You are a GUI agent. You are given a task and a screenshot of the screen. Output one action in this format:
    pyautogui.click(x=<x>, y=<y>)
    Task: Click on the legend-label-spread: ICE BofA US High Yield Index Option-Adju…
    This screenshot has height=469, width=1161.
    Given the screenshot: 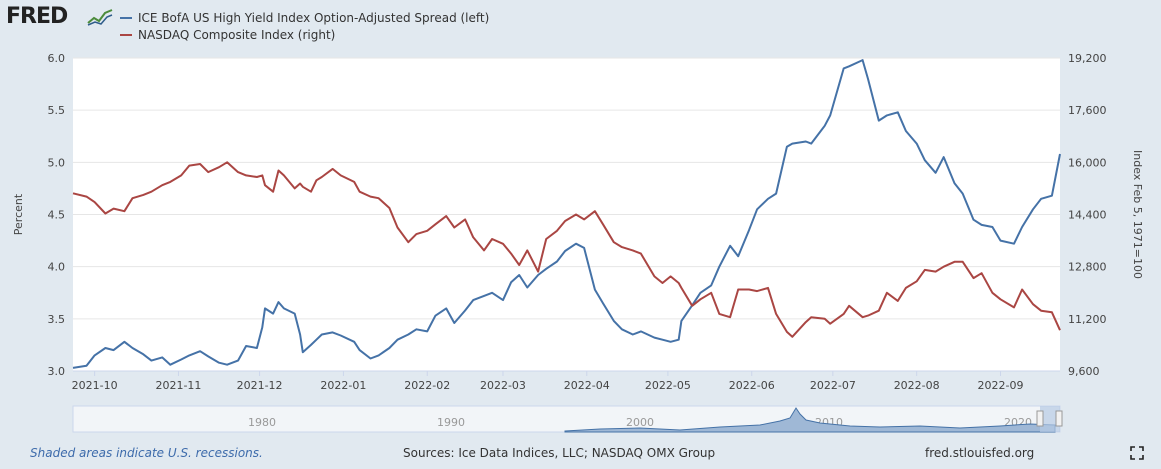 What is the action you would take?
    pyautogui.click(x=314, y=17)
    